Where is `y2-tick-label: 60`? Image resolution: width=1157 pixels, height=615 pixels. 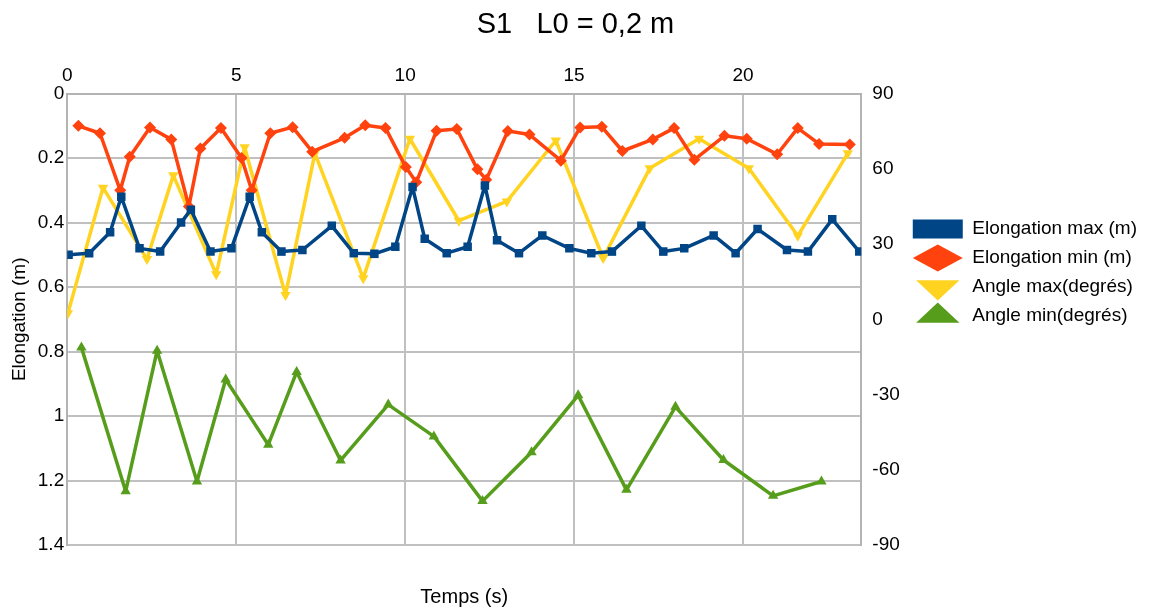
y2-tick-label: 60 is located at coordinates (883, 168).